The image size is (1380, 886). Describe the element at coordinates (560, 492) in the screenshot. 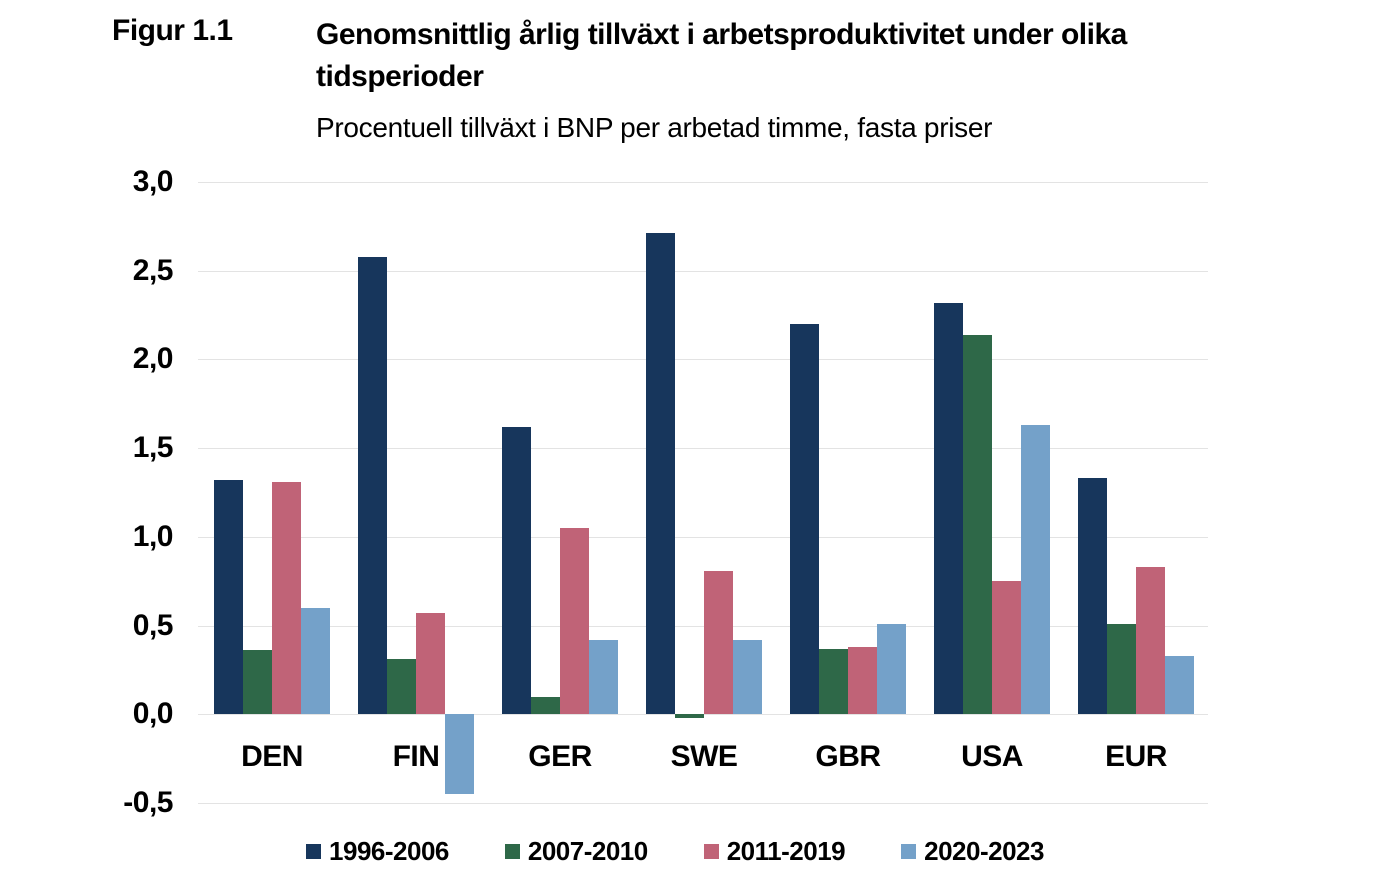

I see `bar-group-ger` at that location.